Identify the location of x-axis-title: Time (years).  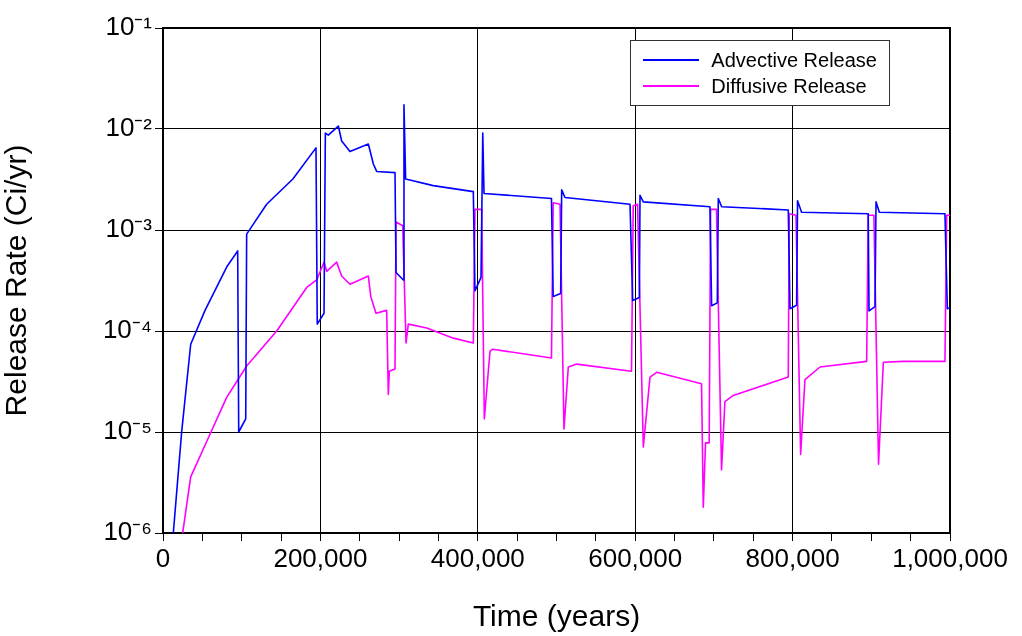
(556, 616).